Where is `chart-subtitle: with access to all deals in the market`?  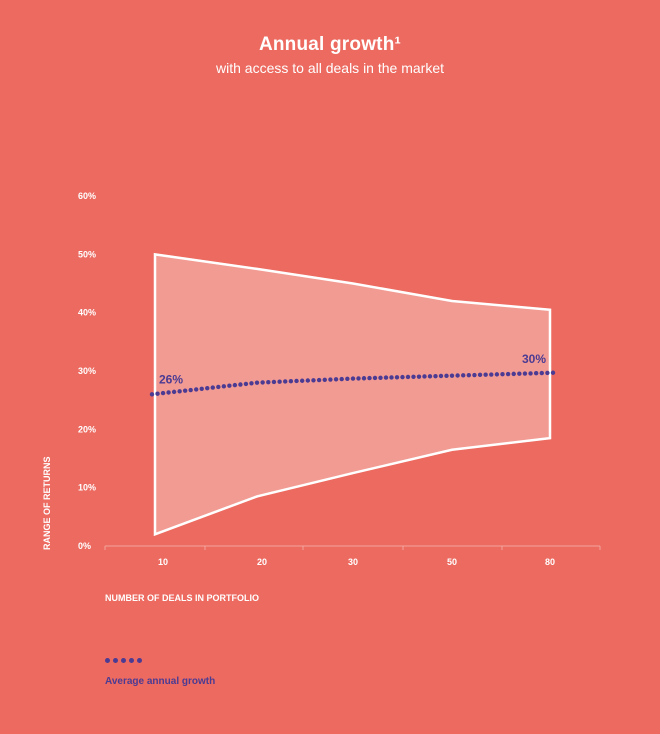 chart-subtitle: with access to all deals in the market is located at coordinates (330, 68).